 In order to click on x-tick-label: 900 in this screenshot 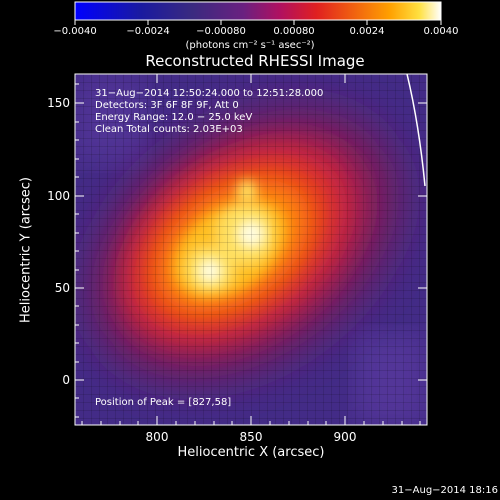, I will do `click(345, 437)`.